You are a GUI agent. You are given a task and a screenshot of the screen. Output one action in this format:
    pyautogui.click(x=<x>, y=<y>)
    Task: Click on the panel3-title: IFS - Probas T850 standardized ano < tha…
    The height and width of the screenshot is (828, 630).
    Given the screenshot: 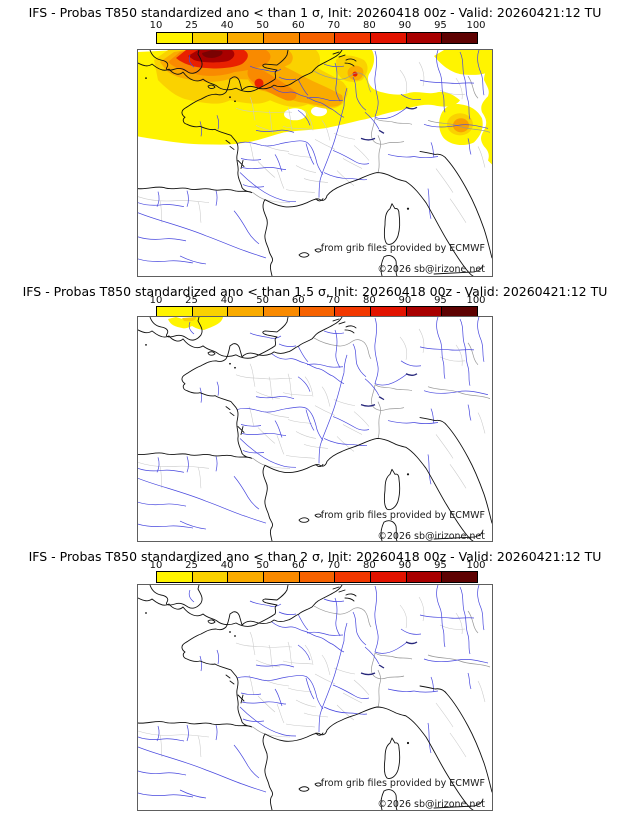 What is the action you would take?
    pyautogui.click(x=315, y=556)
    